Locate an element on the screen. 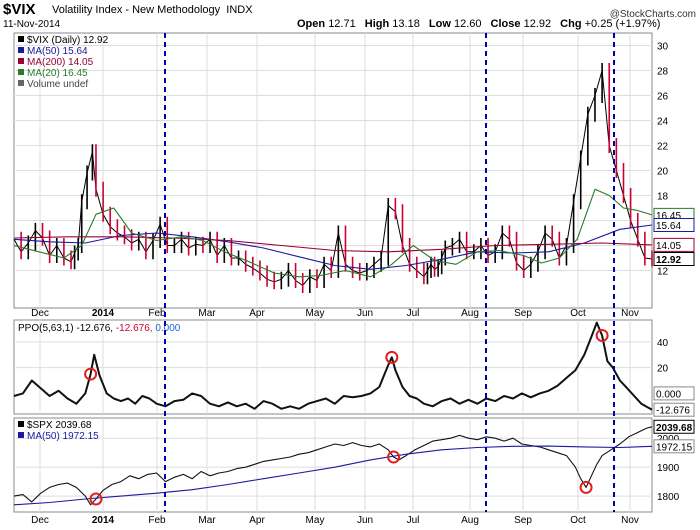 The width and height of the screenshot is (700, 530). end-label-text: 2039.68 is located at coordinates (674, 428).